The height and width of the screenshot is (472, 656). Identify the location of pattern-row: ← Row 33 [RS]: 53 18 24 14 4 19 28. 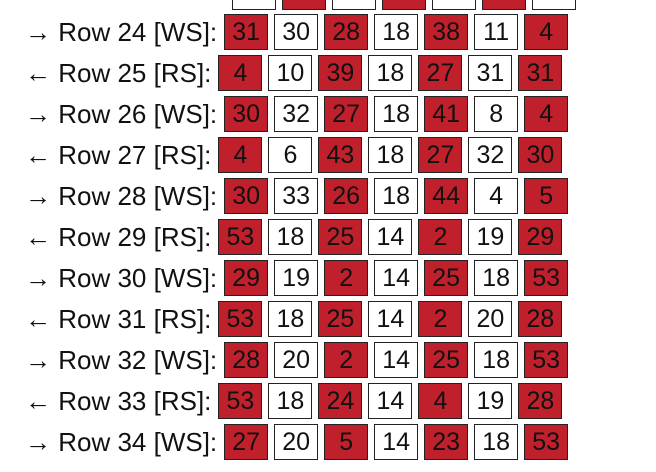
(296, 401).